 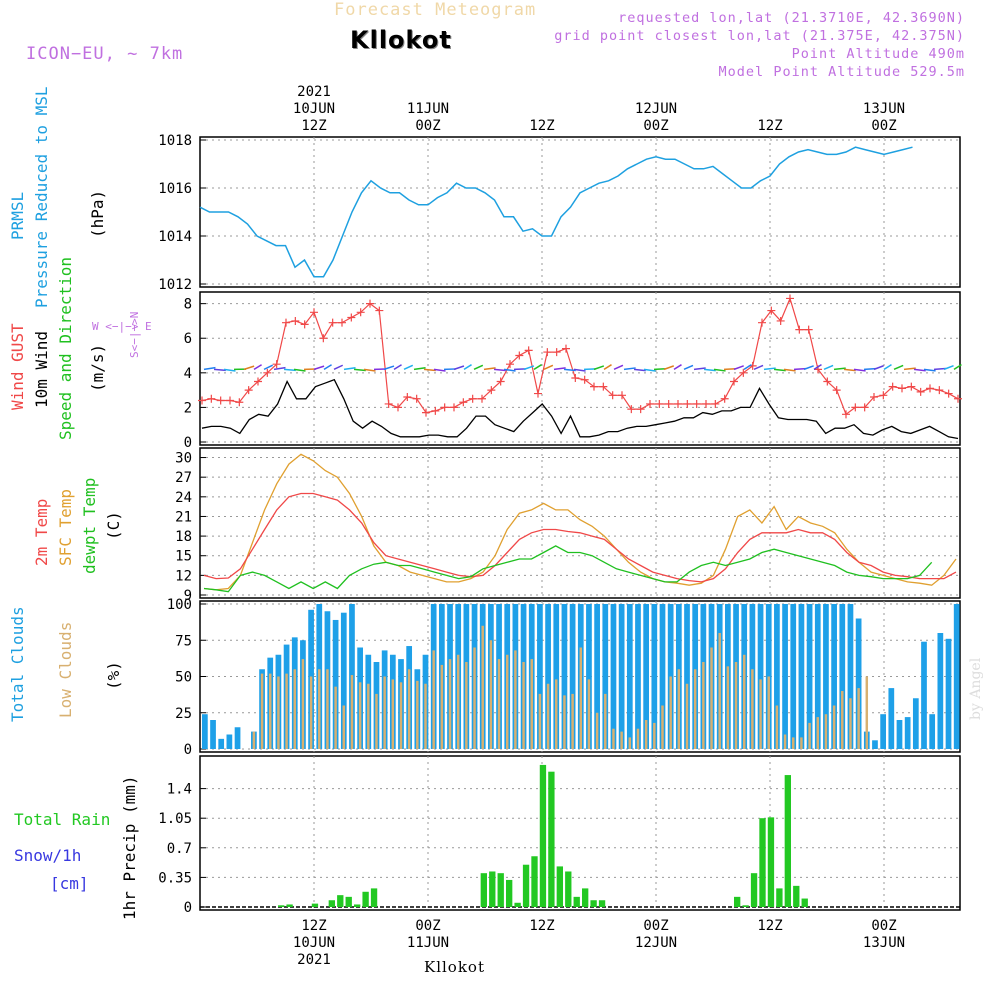 I want to click on bottom-time-label-5-0: 00Z, so click(x=883, y=926).